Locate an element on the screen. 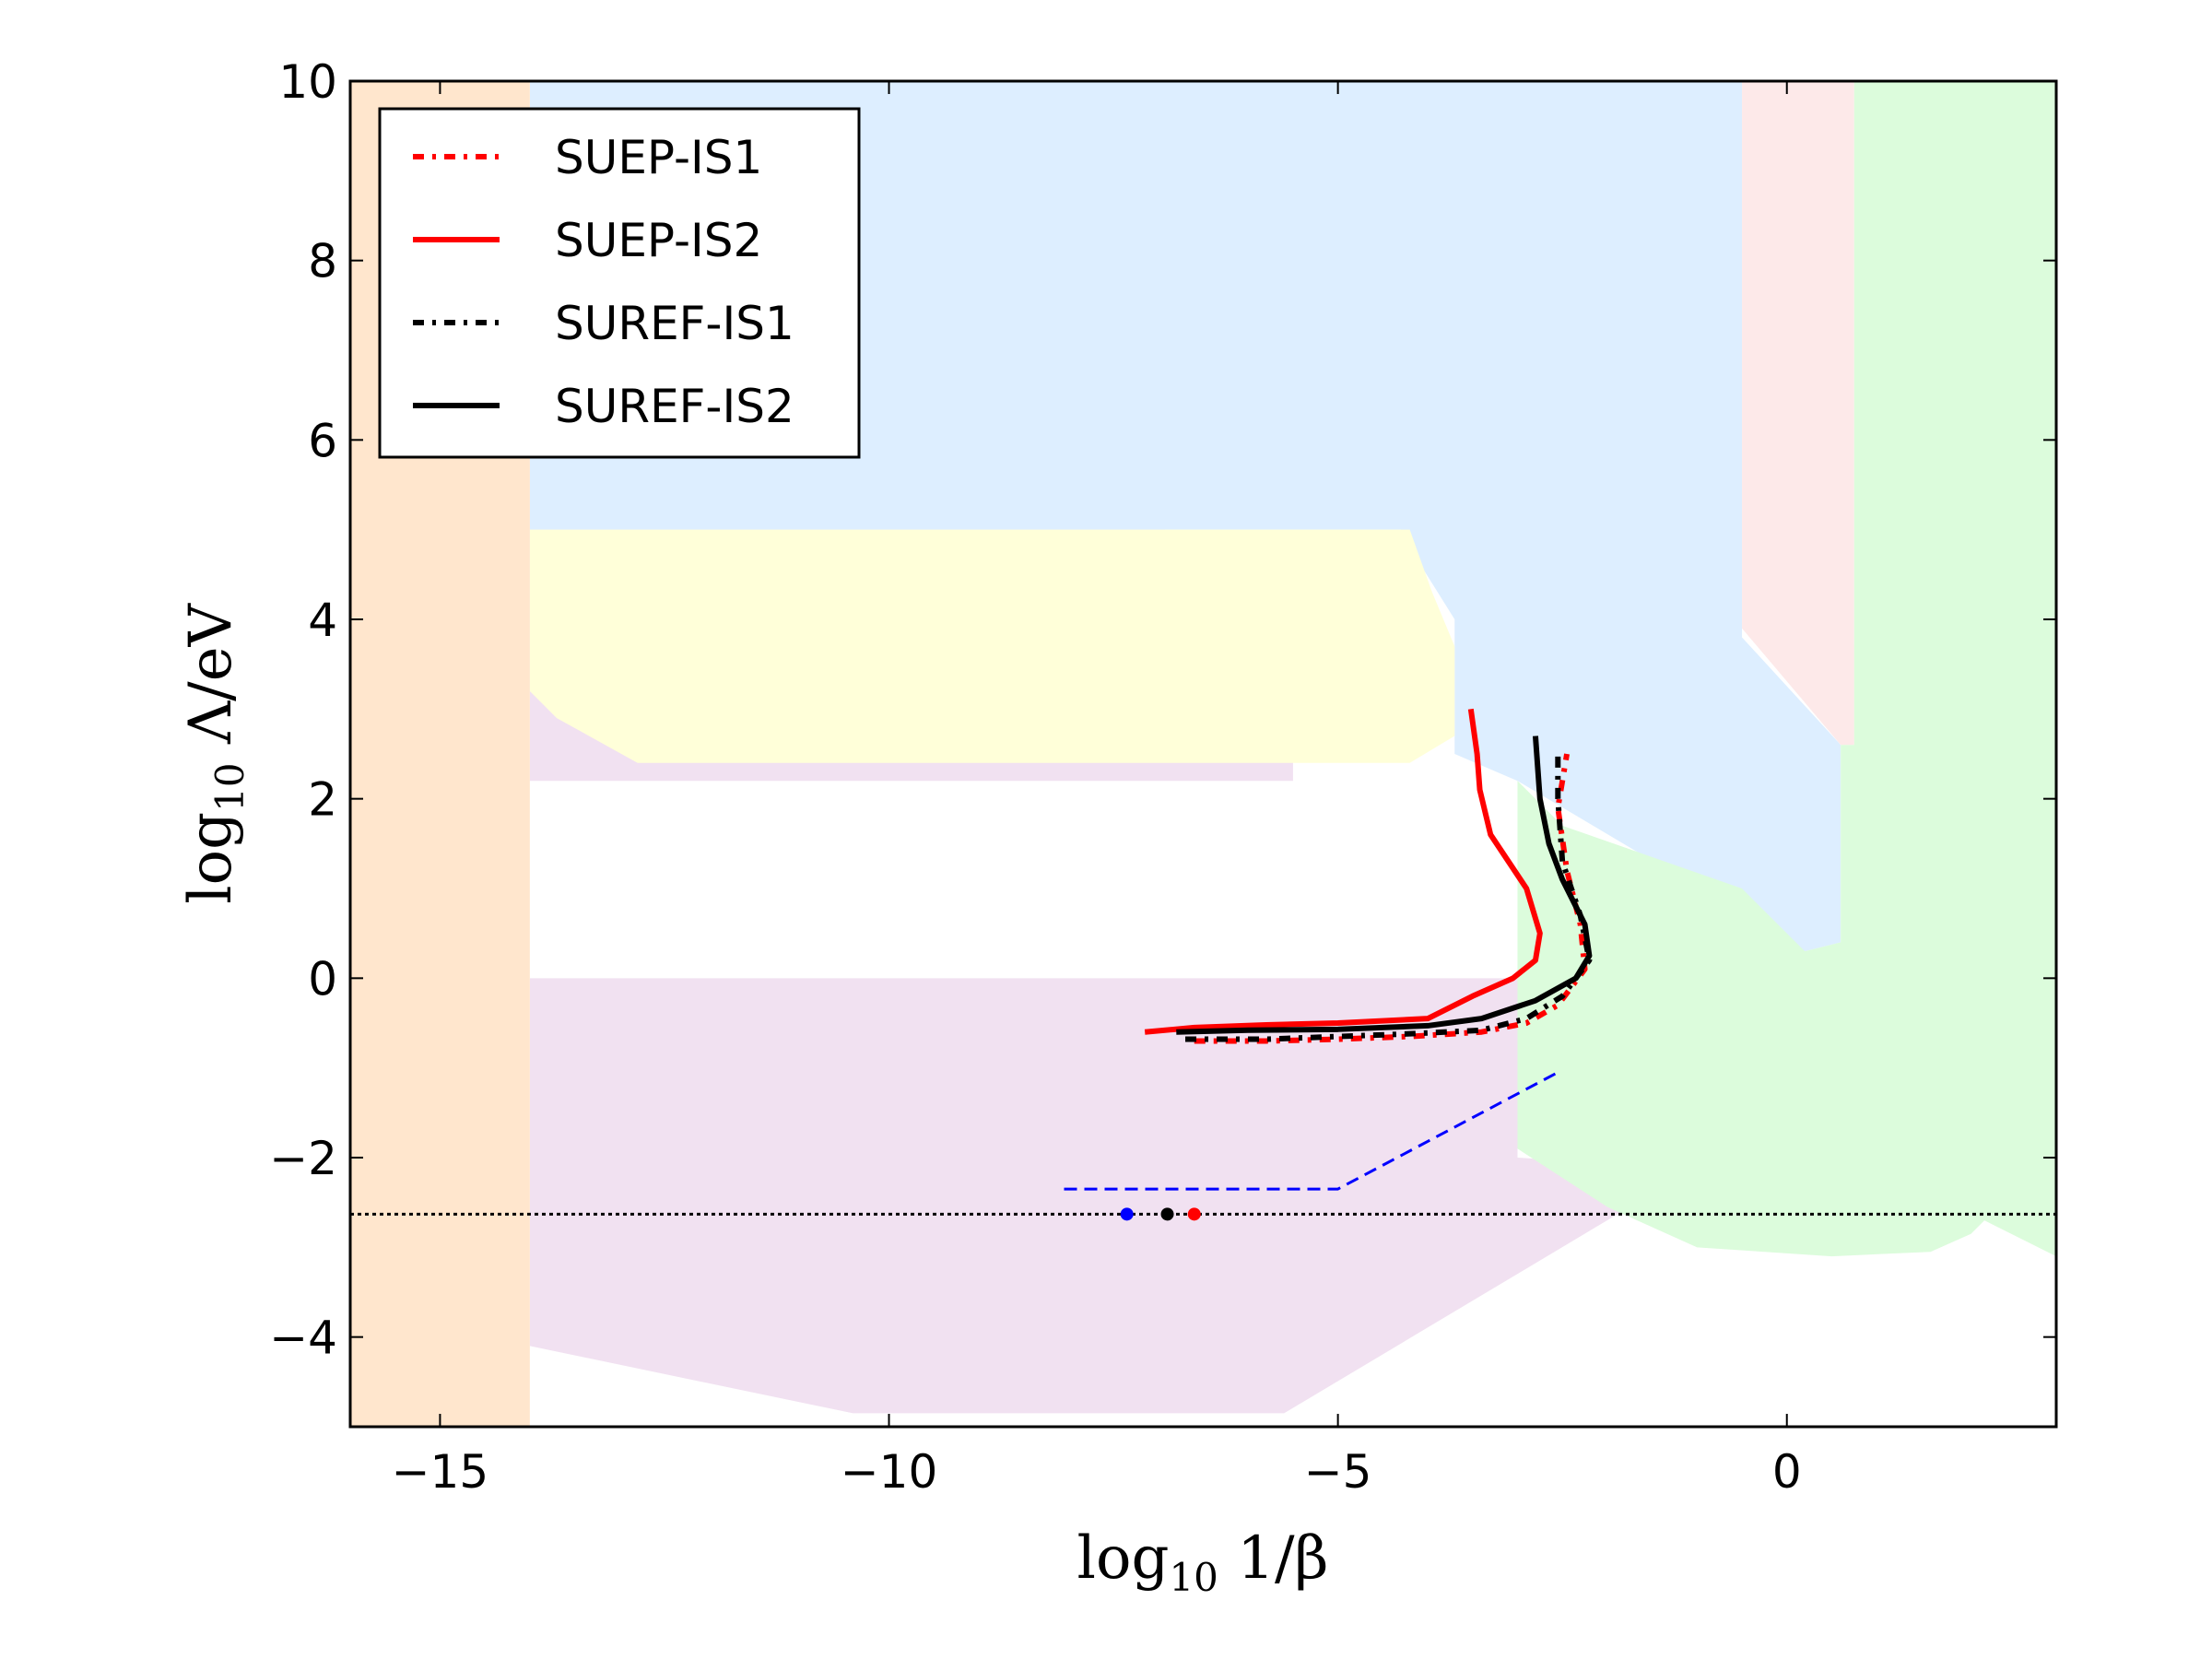 The image size is (2212, 1659). legend-box is located at coordinates (619, 283).